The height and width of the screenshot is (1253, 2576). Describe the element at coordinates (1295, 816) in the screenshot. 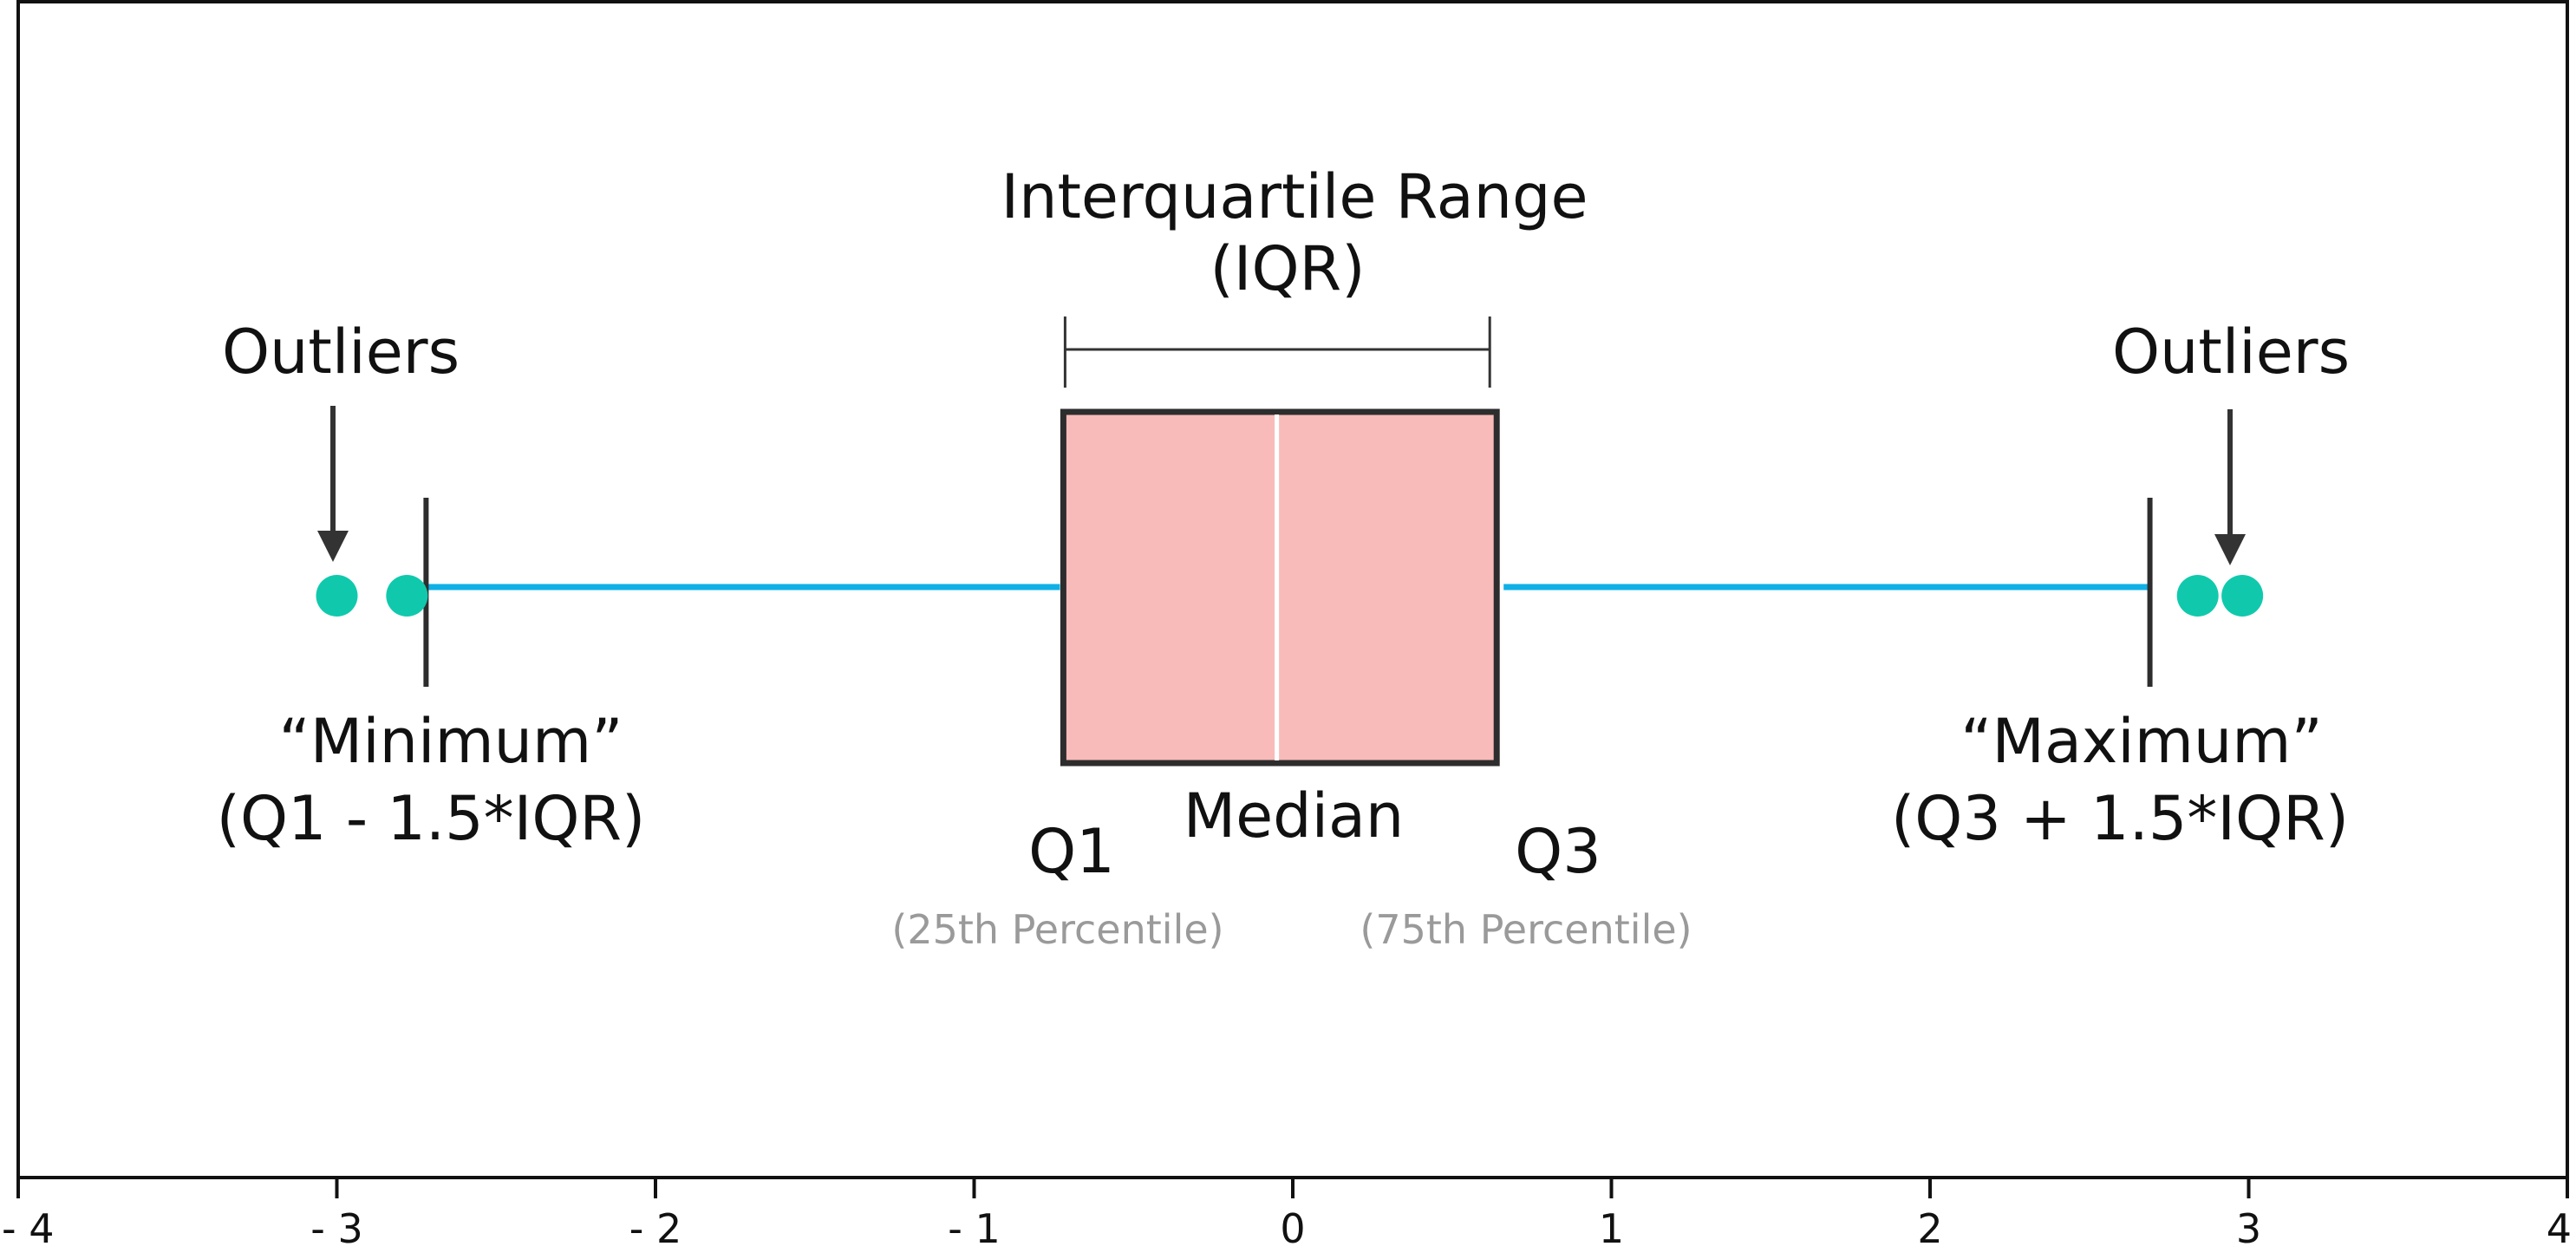

I see `median-label: Median` at that location.